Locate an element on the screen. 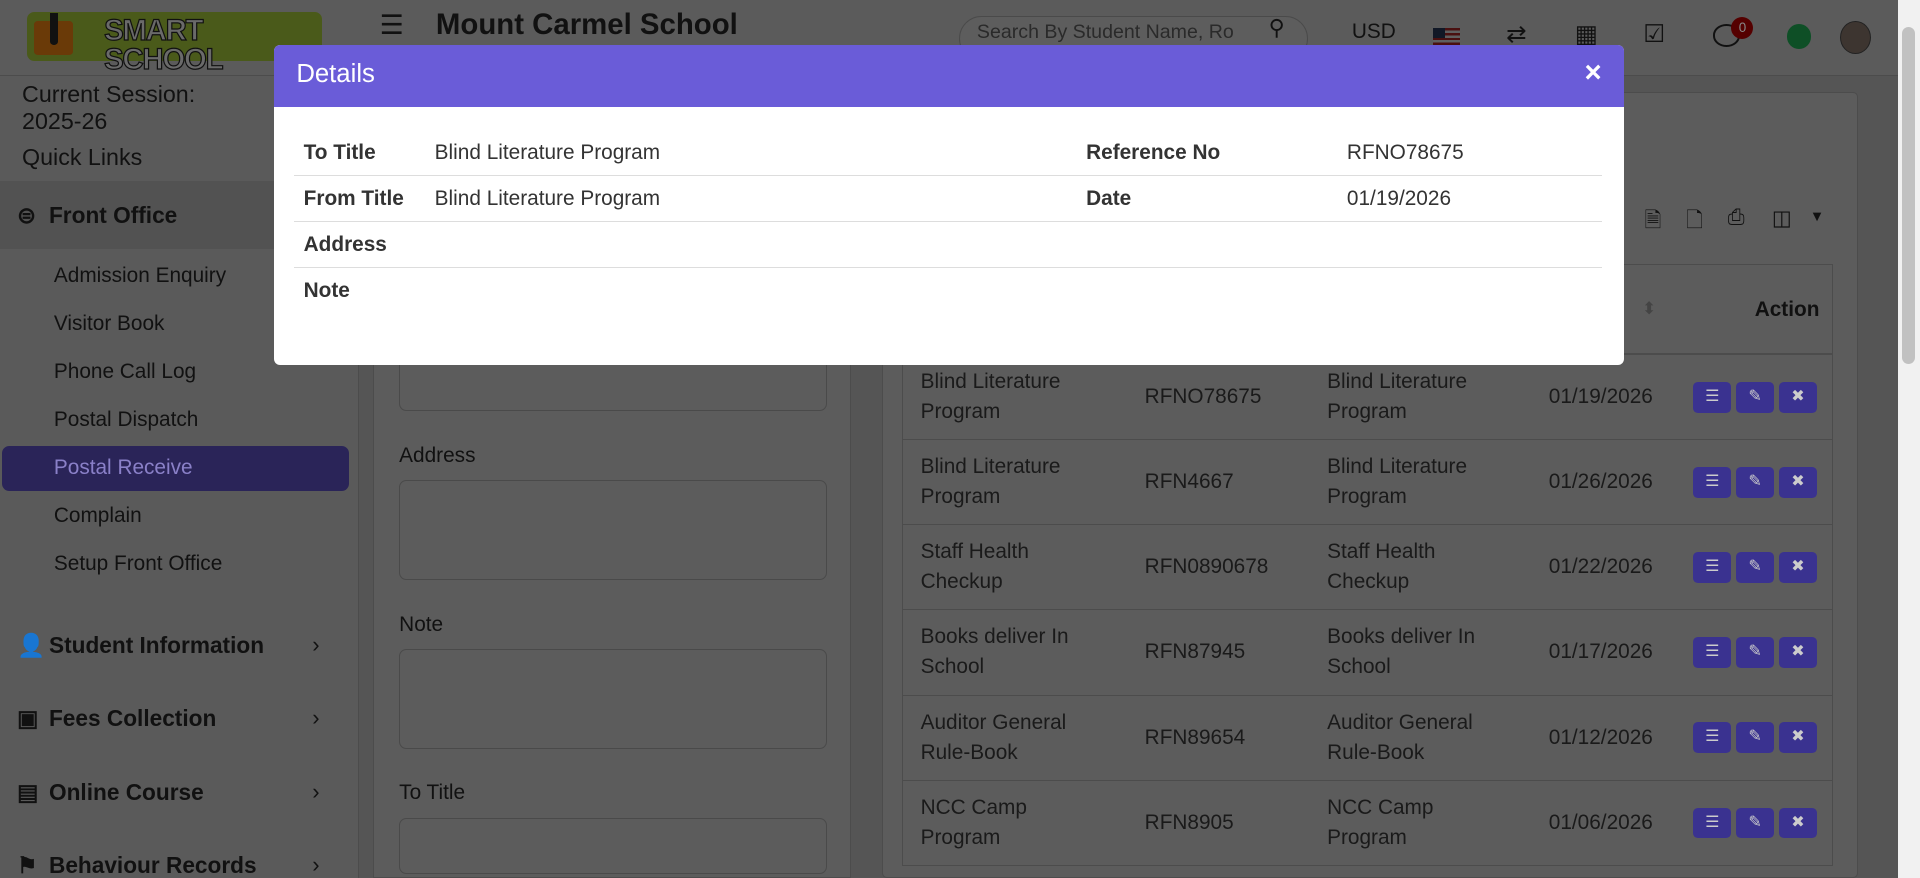 The width and height of the screenshot is (1920, 878). sidebar-item-visitor-book: Visitor Book is located at coordinates (109, 324).